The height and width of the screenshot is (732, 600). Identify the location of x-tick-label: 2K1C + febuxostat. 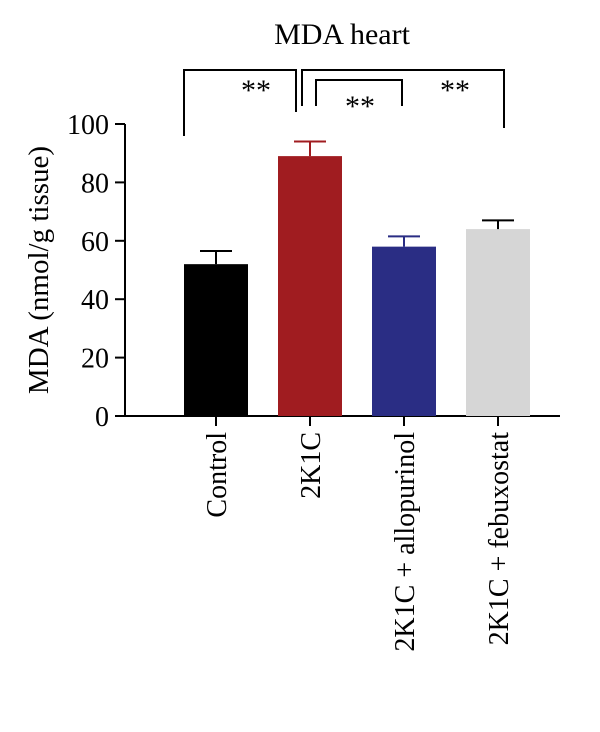
(499, 539).